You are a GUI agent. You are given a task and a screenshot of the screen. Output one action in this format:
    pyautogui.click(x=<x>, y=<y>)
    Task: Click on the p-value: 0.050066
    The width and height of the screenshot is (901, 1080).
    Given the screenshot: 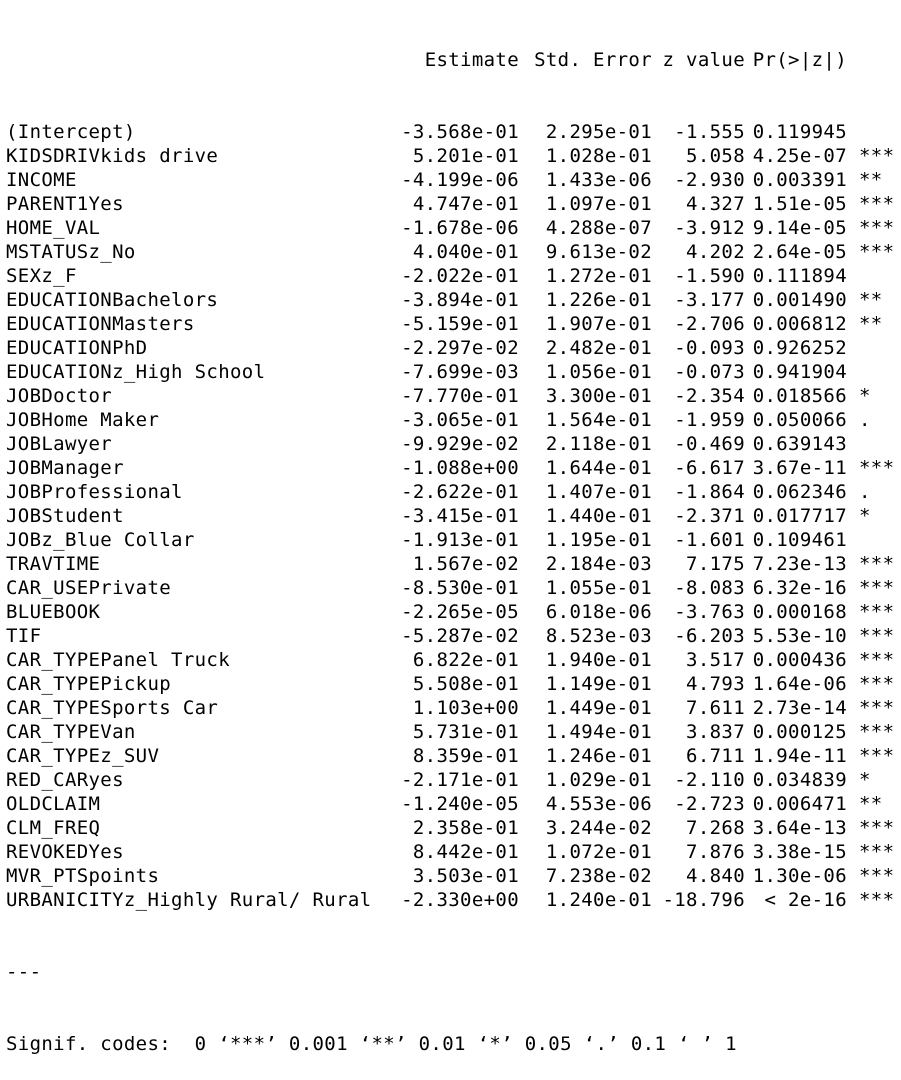 What is the action you would take?
    pyautogui.click(x=799, y=420)
    